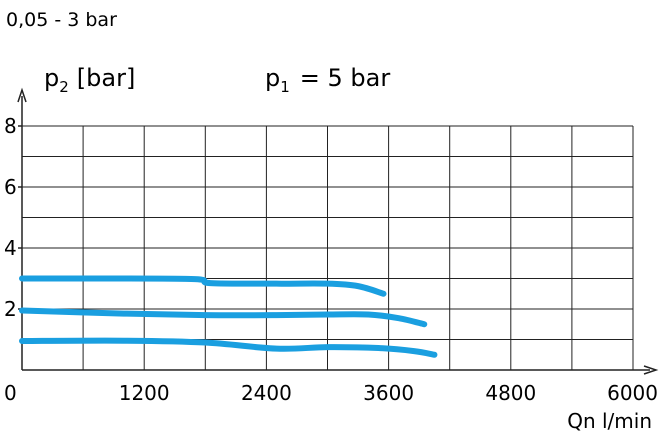 This screenshot has width=659, height=436. I want to click on p1-annotation: p1 = 5 bar, so click(327, 80).